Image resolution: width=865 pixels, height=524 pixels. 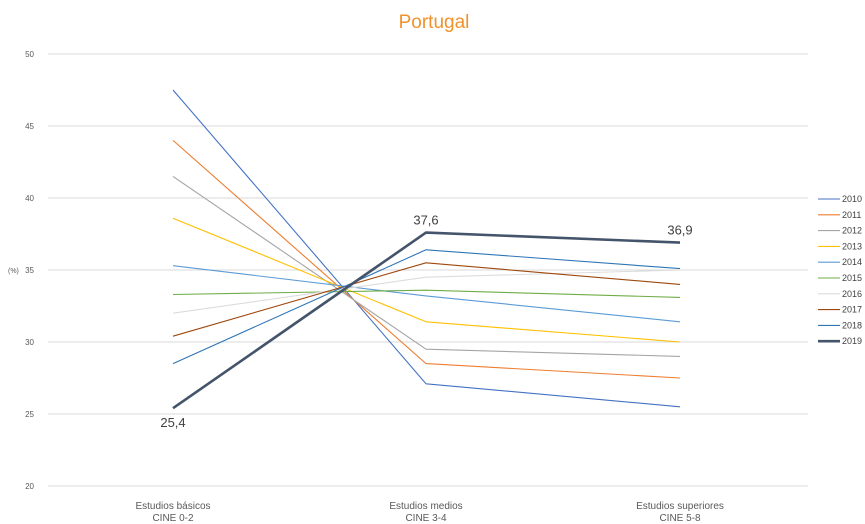 I want to click on series-line-2014, so click(x=426, y=294).